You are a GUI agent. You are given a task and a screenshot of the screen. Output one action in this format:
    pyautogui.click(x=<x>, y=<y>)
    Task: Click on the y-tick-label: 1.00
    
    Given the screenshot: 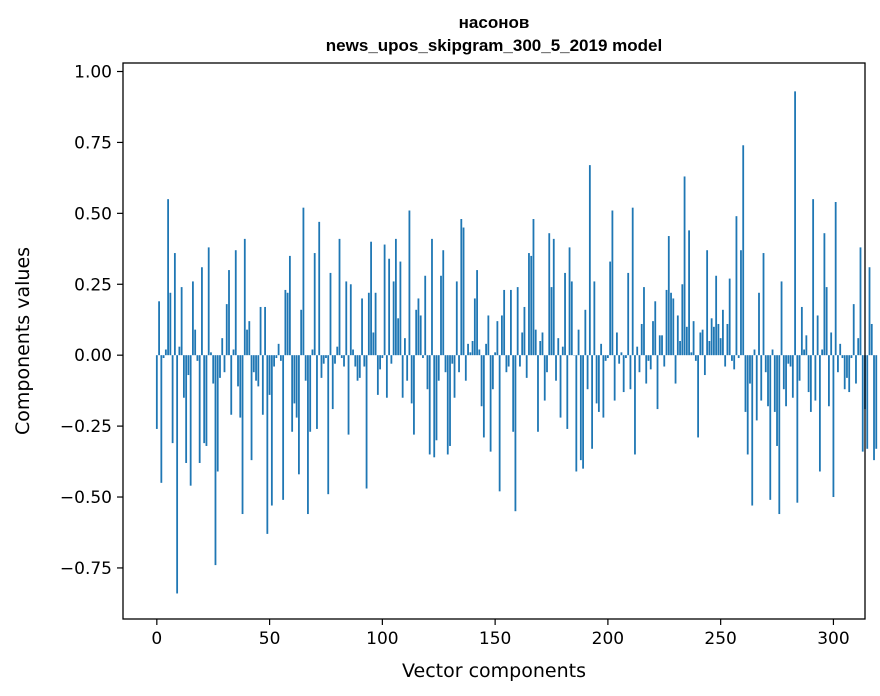 What is the action you would take?
    pyautogui.click(x=93, y=73)
    